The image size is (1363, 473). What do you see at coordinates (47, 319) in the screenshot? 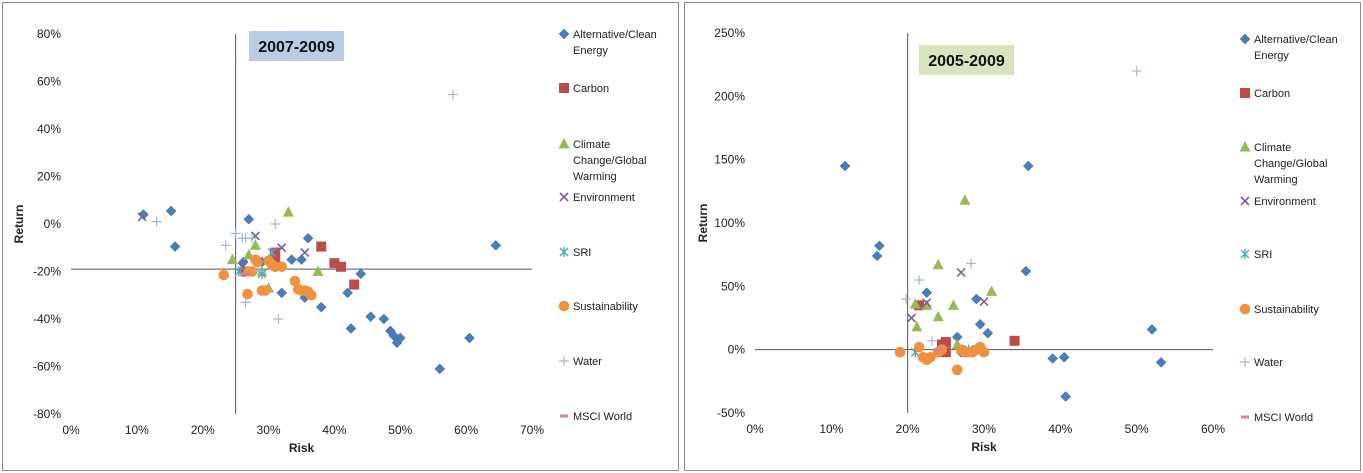
I see `y-tick-label: -40%` at bounding box center [47, 319].